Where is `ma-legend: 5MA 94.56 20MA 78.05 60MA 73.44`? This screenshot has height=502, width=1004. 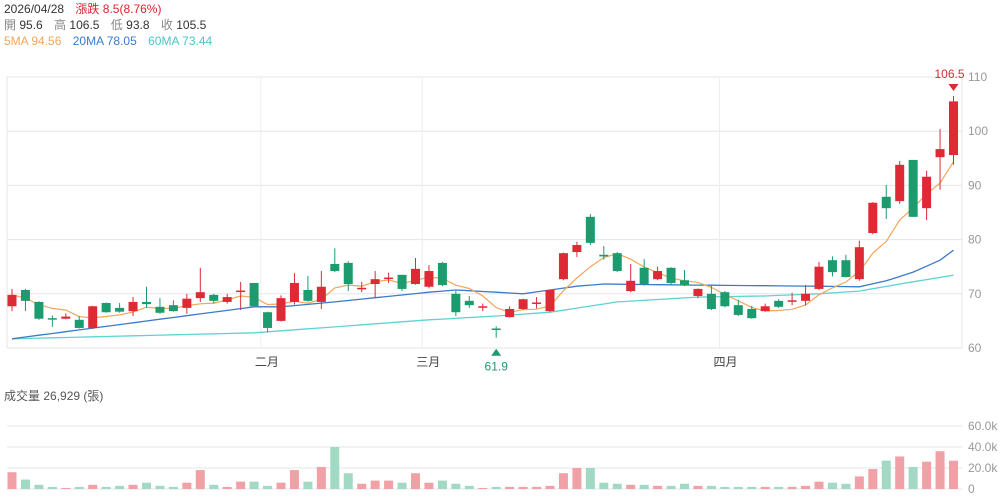 ma-legend: 5MA 94.56 20MA 78.05 60MA 73.44 is located at coordinates (108, 41).